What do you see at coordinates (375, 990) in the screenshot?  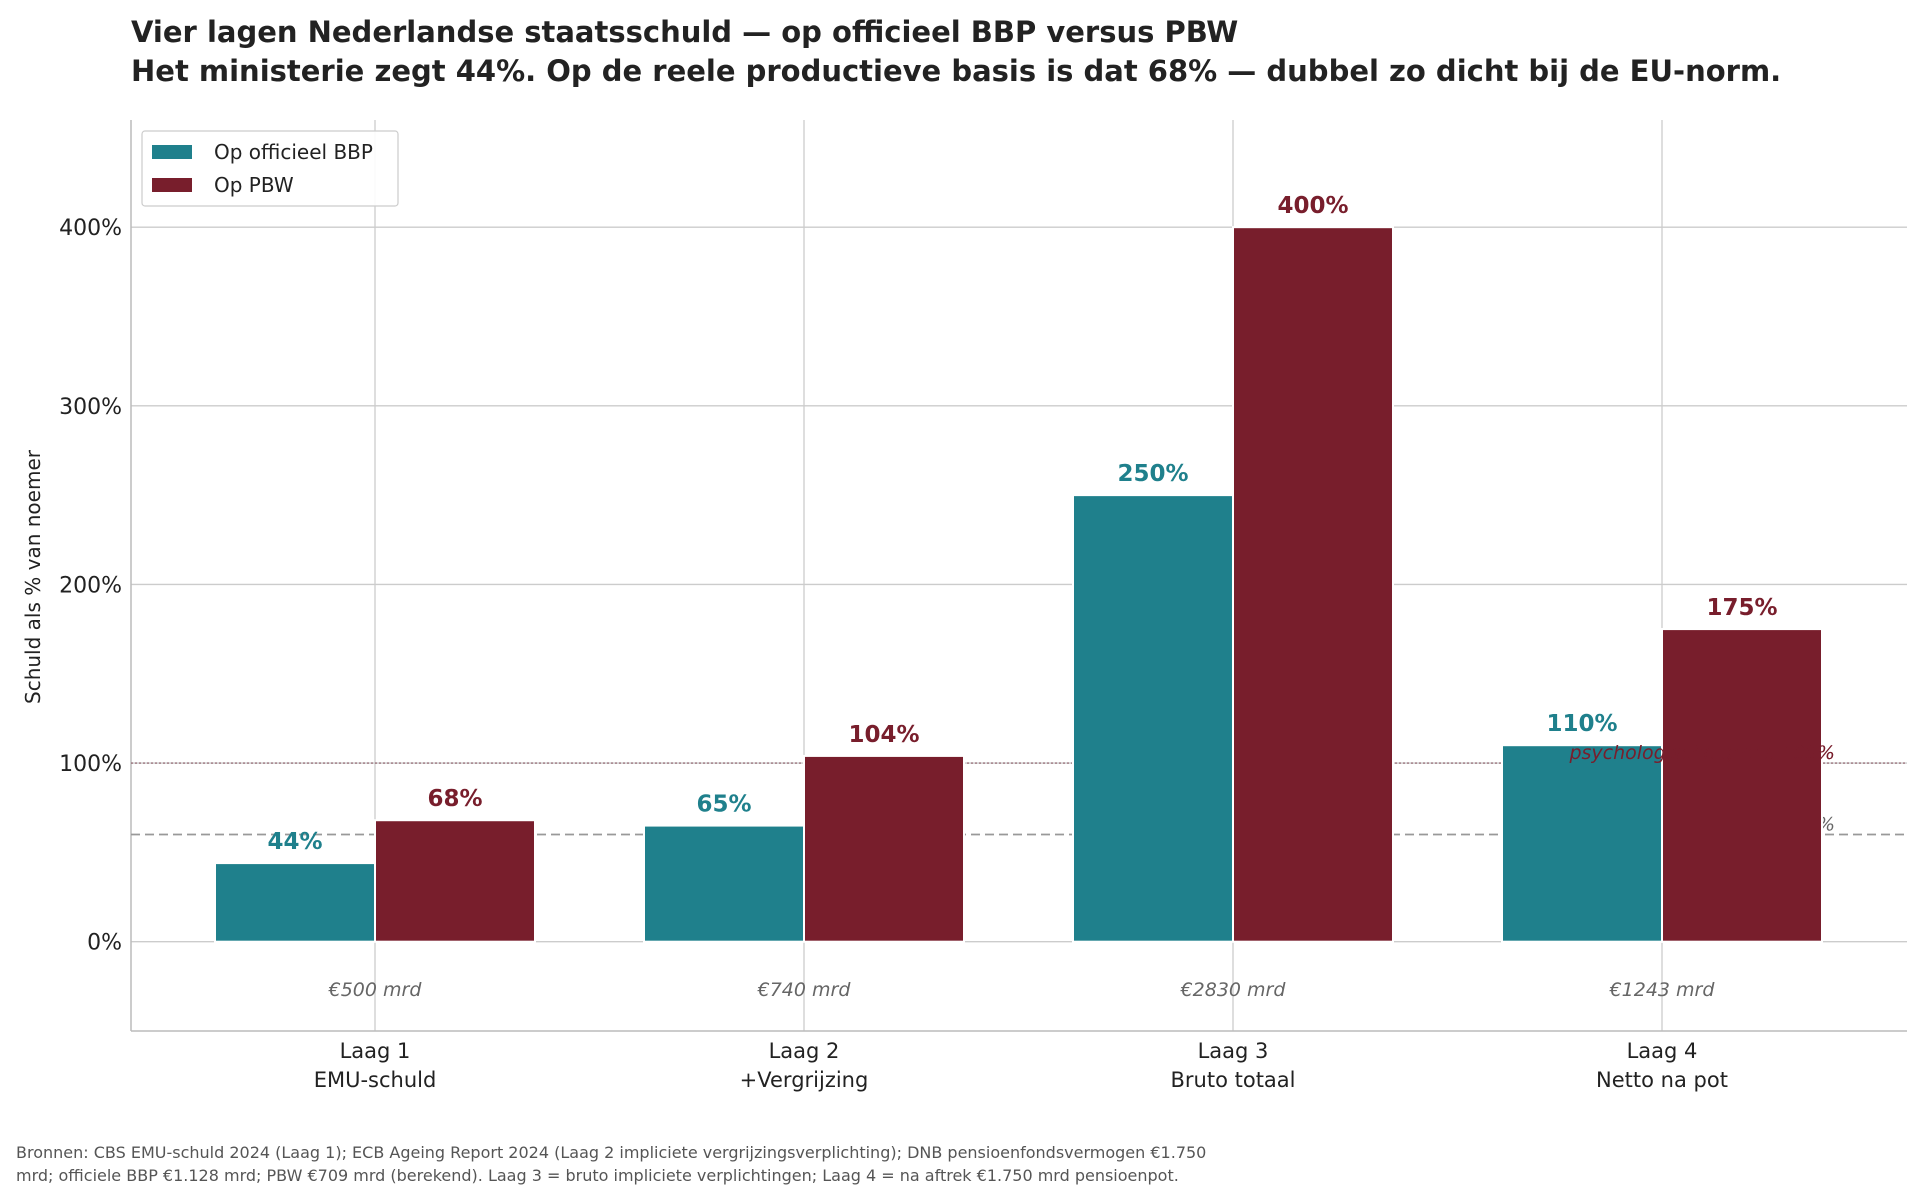 I see `amount-label: €500 mrd` at bounding box center [375, 990].